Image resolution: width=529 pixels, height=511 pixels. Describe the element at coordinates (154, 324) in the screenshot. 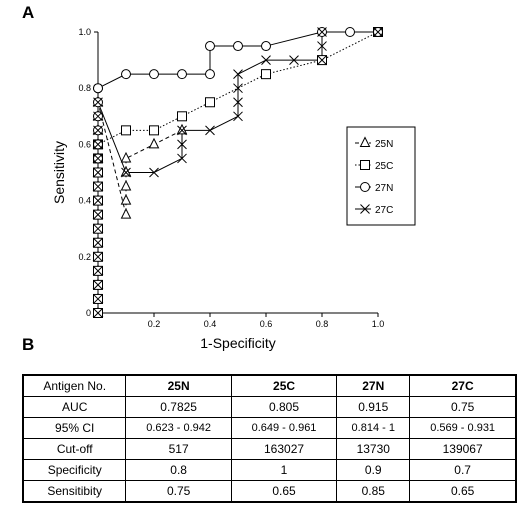

I see `x-tick-label: 0.2` at that location.